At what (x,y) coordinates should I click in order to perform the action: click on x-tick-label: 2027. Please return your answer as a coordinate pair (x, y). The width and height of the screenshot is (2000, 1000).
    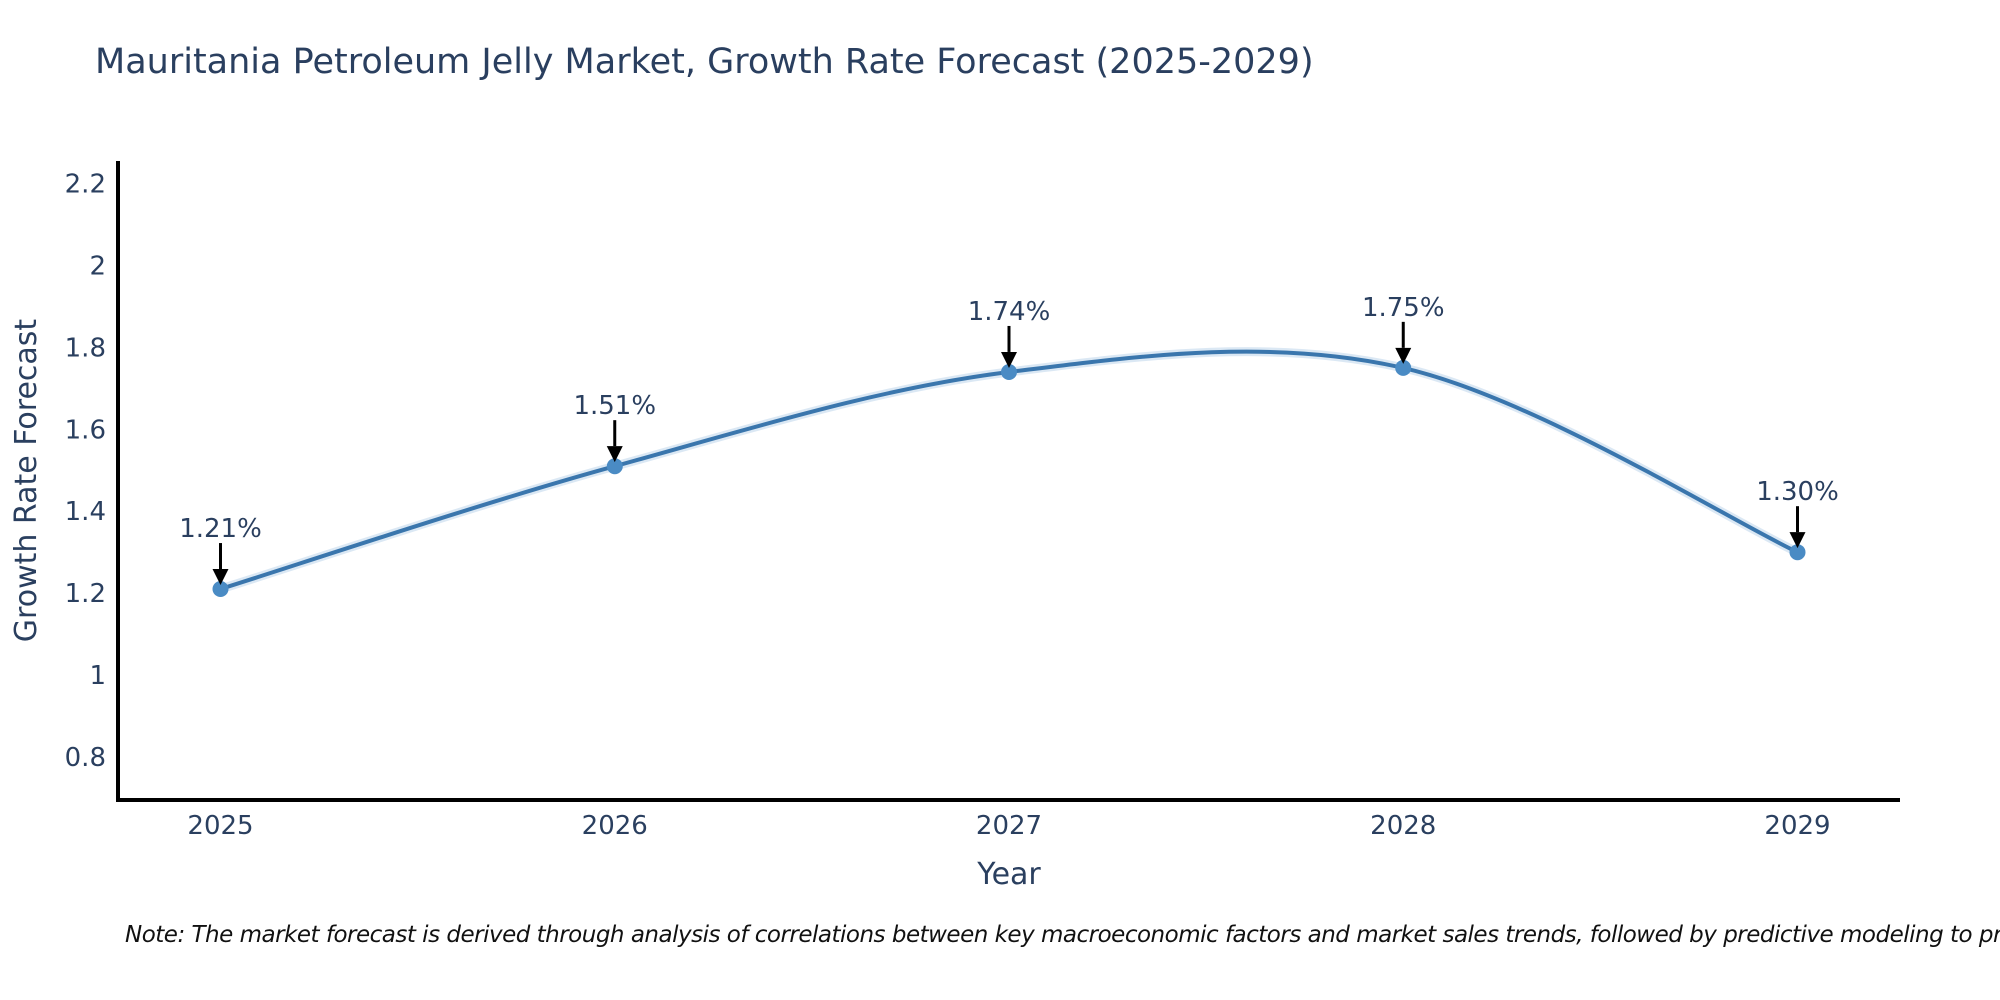
    Looking at the image, I should click on (1009, 826).